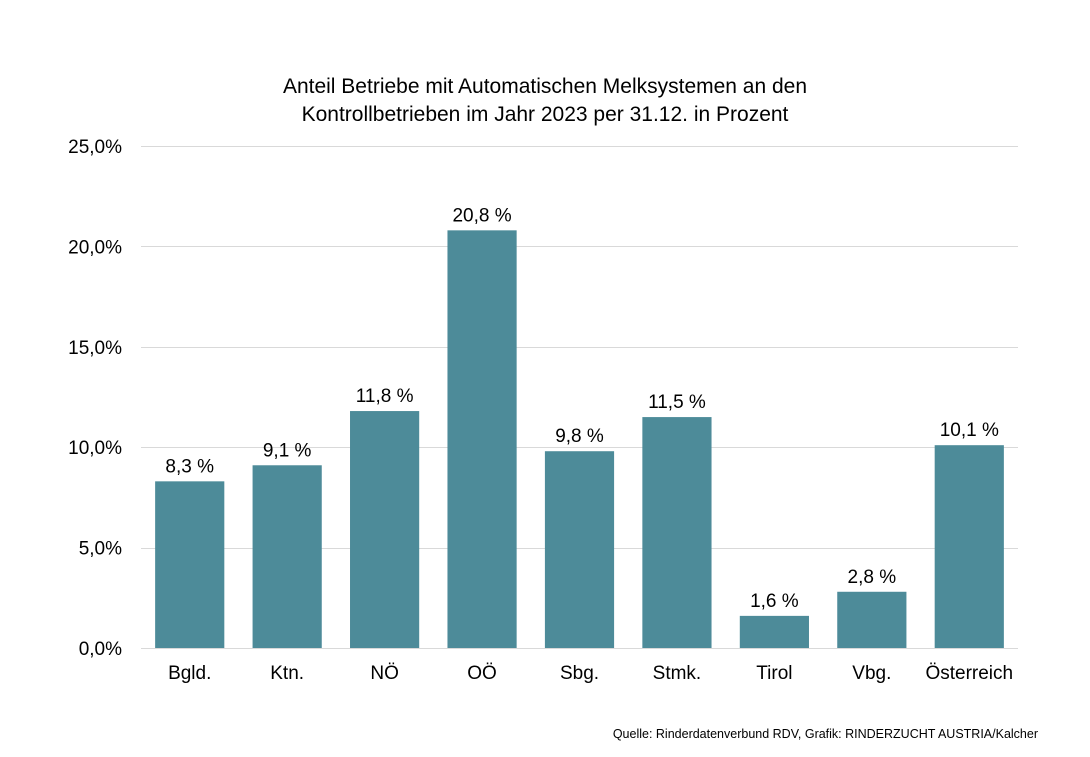 The width and height of the screenshot is (1090, 757). I want to click on x-tick-label: Ktn., so click(287, 673).